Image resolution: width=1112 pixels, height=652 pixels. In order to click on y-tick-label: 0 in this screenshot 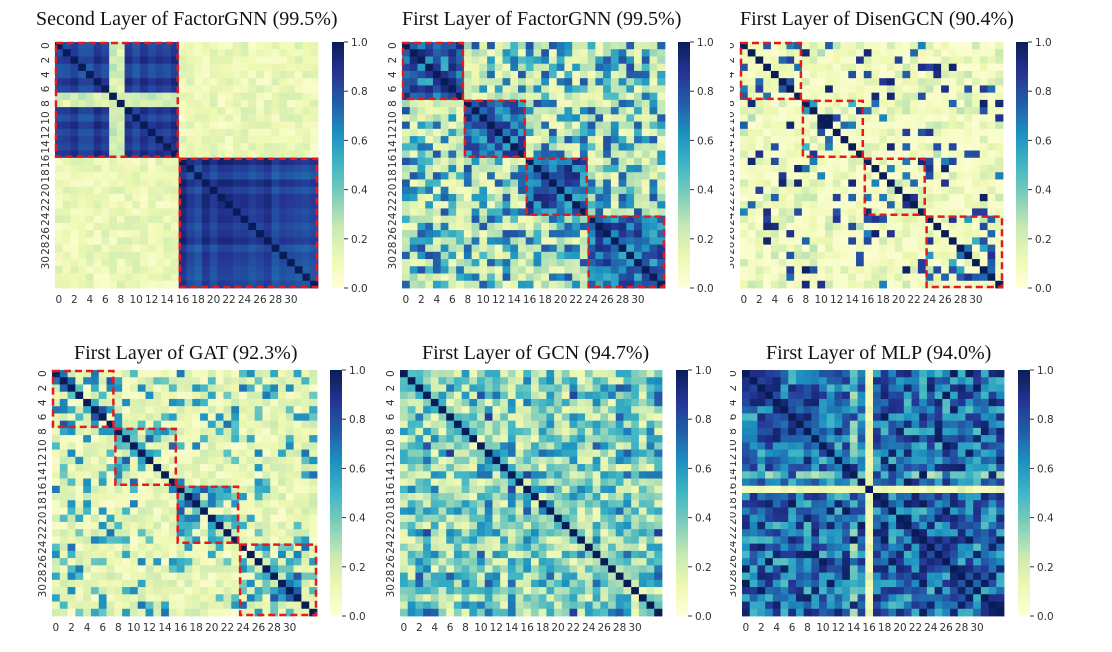, I will do `click(733, 45)`.